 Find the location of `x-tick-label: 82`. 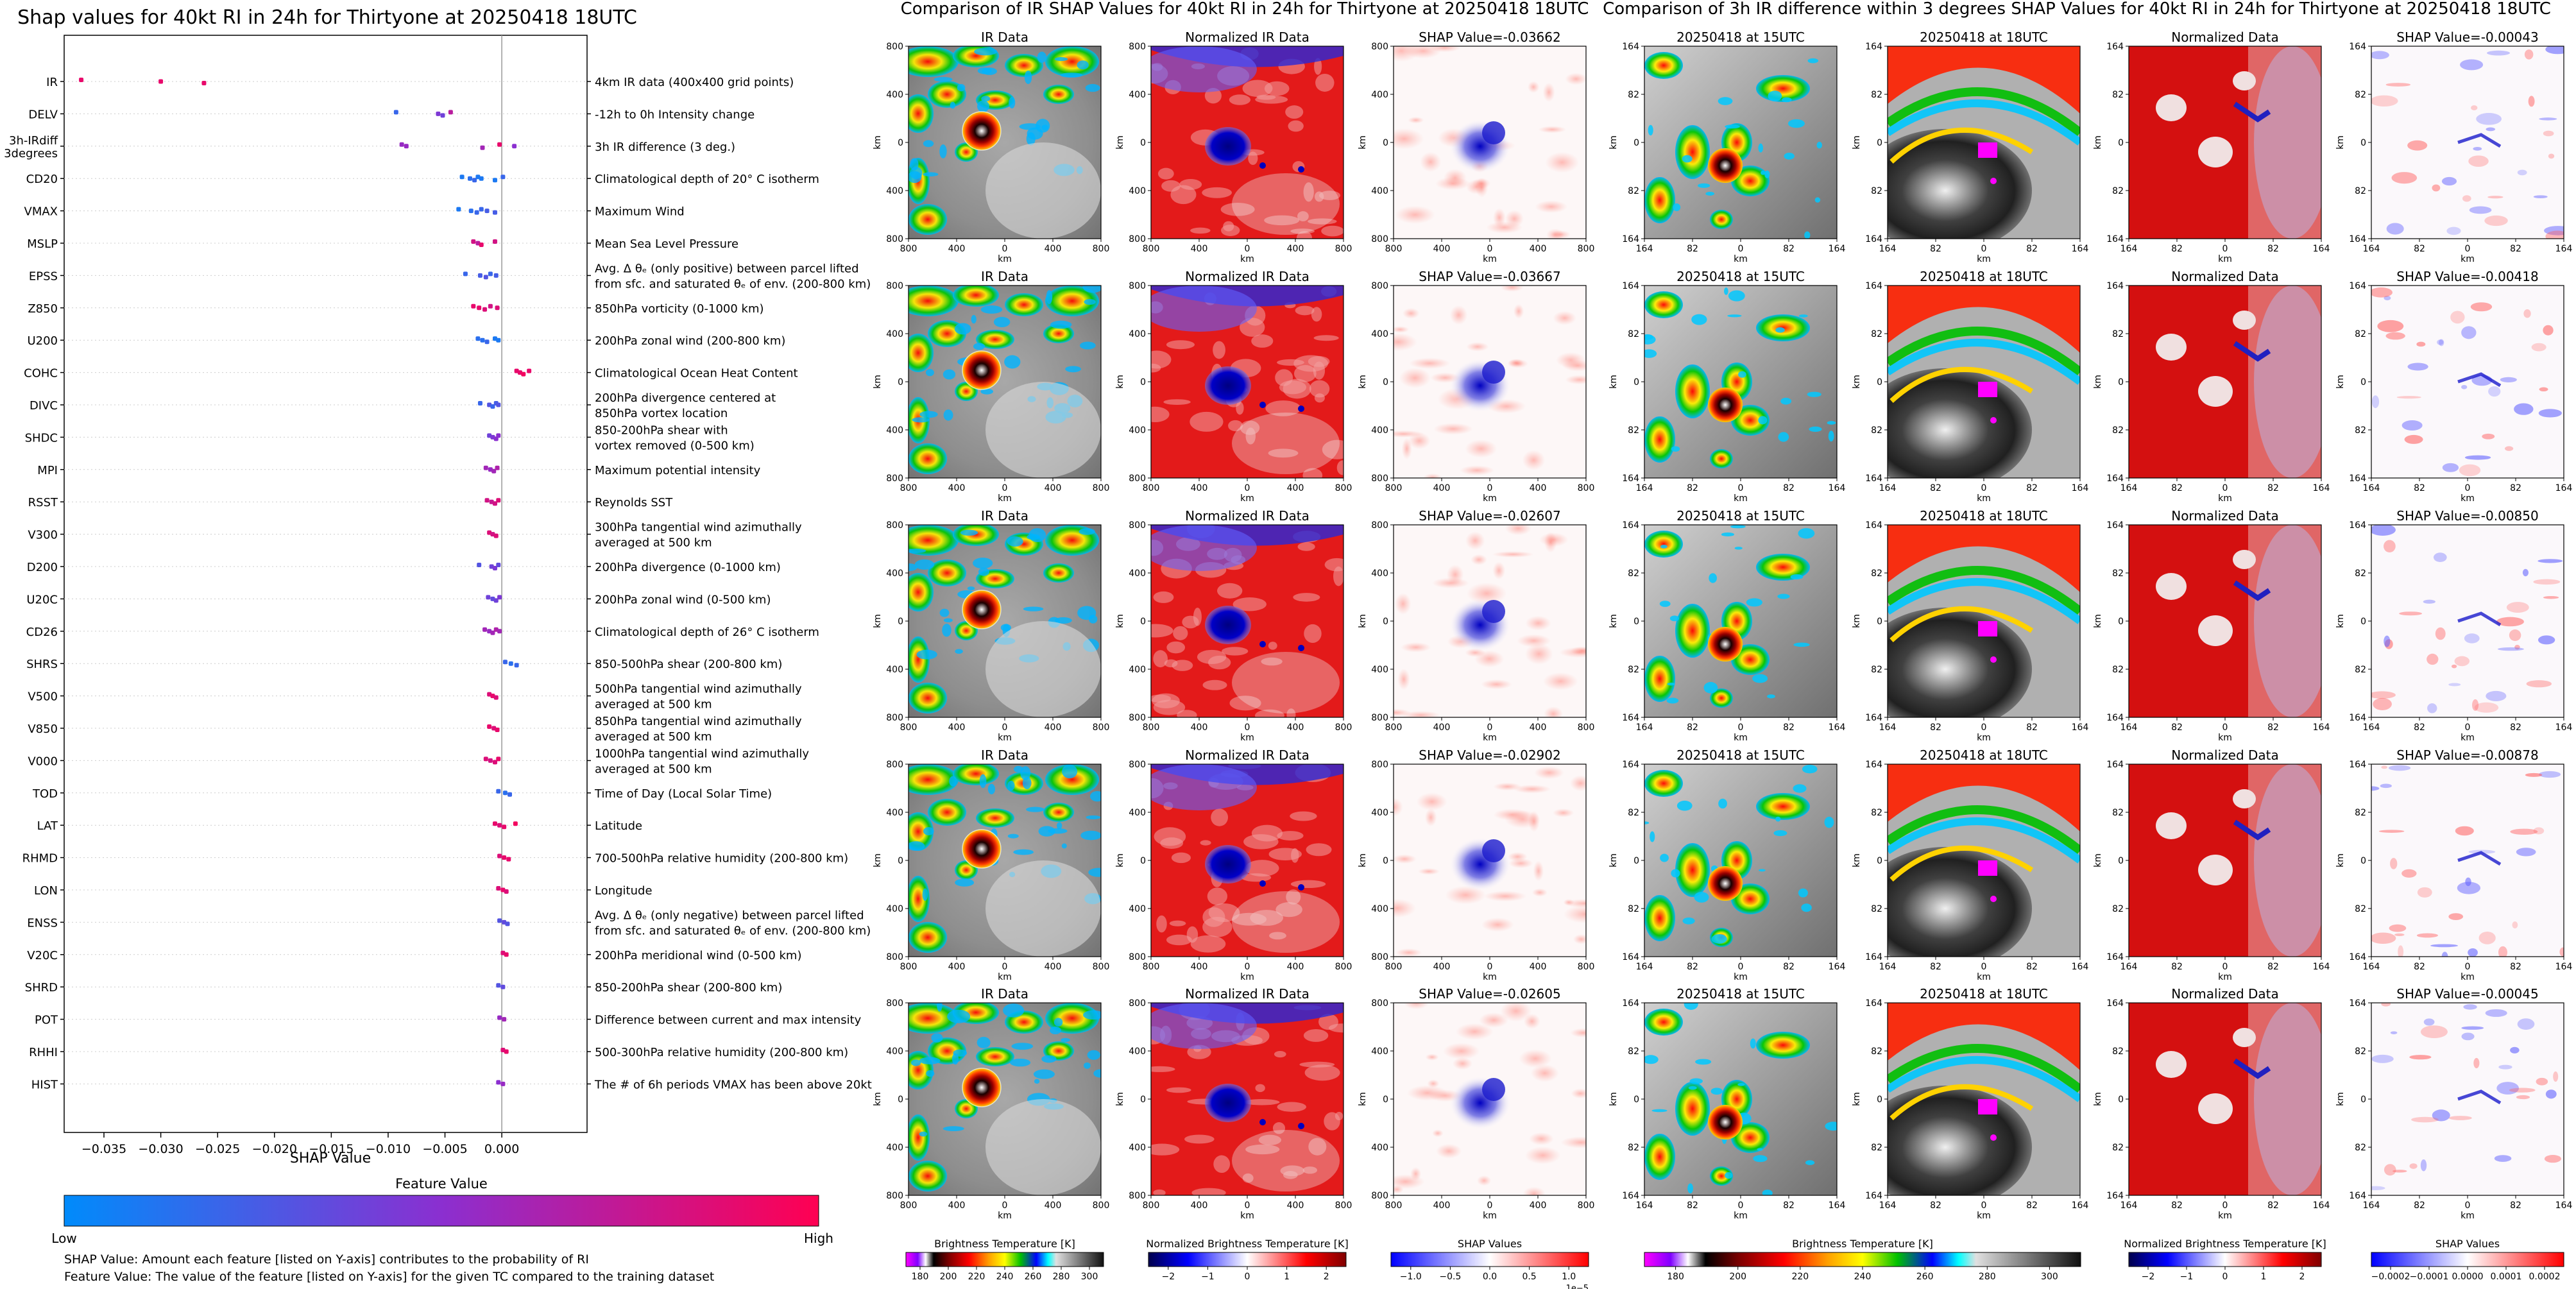

x-tick-label: 82 is located at coordinates (2419, 967).